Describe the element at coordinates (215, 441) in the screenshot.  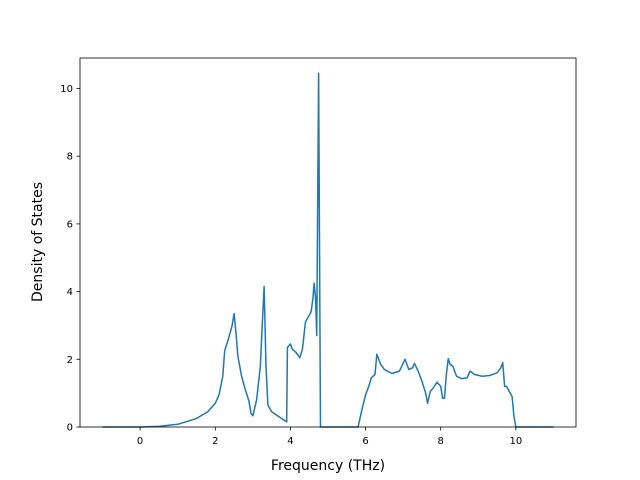
I see `x-tick-label: 2` at that location.